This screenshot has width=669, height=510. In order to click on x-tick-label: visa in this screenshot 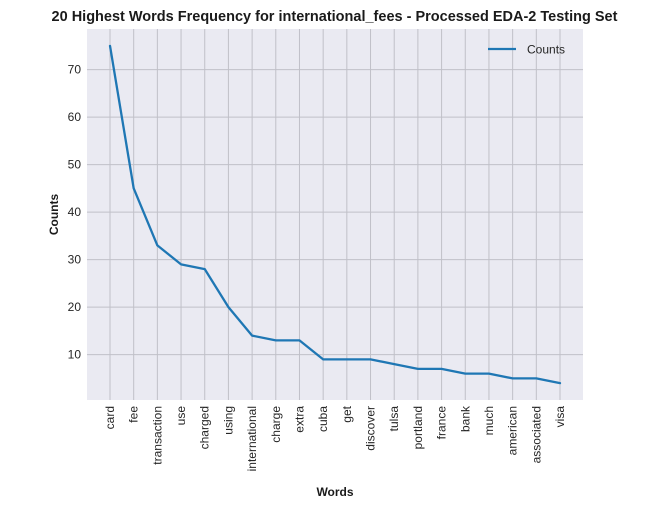, I will do `click(560, 417)`.